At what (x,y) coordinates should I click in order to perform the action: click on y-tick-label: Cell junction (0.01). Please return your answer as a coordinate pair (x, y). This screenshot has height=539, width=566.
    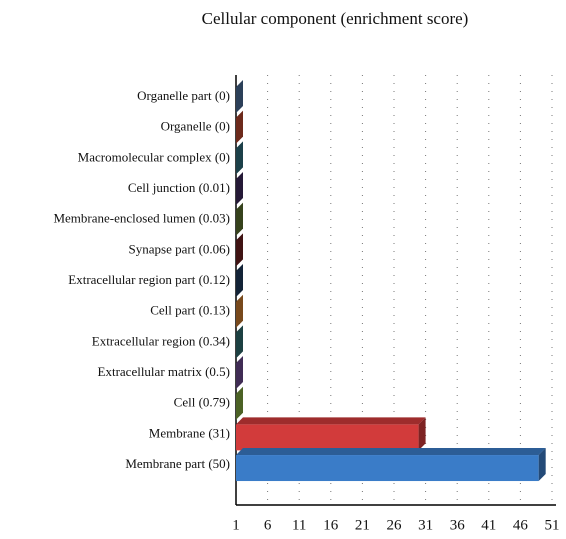
    Looking at the image, I should click on (179, 187).